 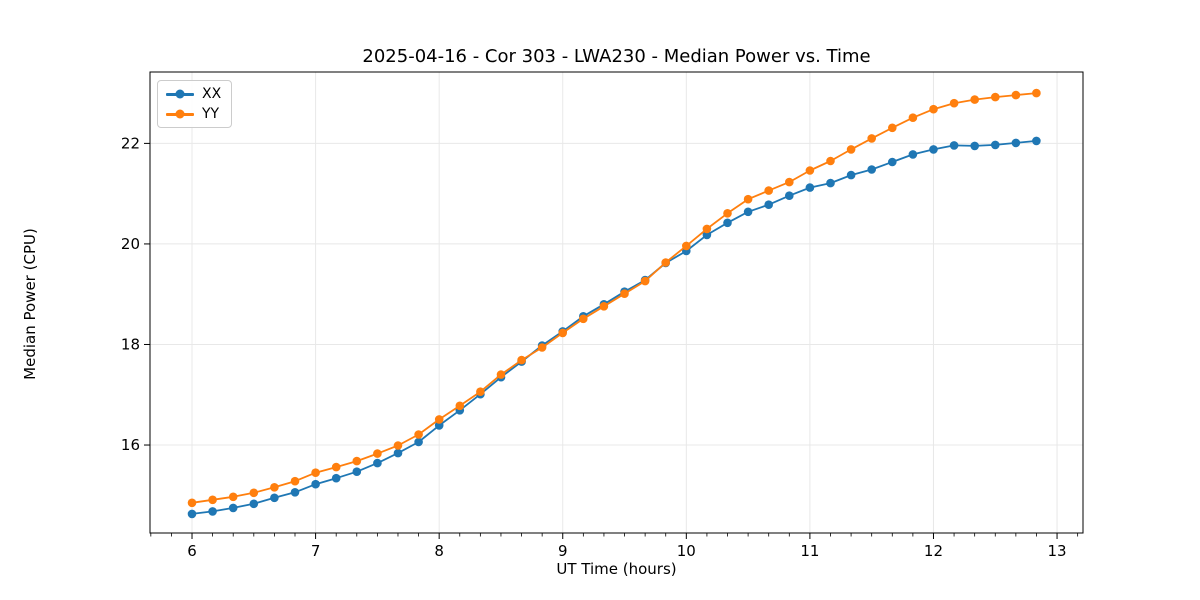 I want to click on x-tick-label: 8, so click(x=439, y=551).